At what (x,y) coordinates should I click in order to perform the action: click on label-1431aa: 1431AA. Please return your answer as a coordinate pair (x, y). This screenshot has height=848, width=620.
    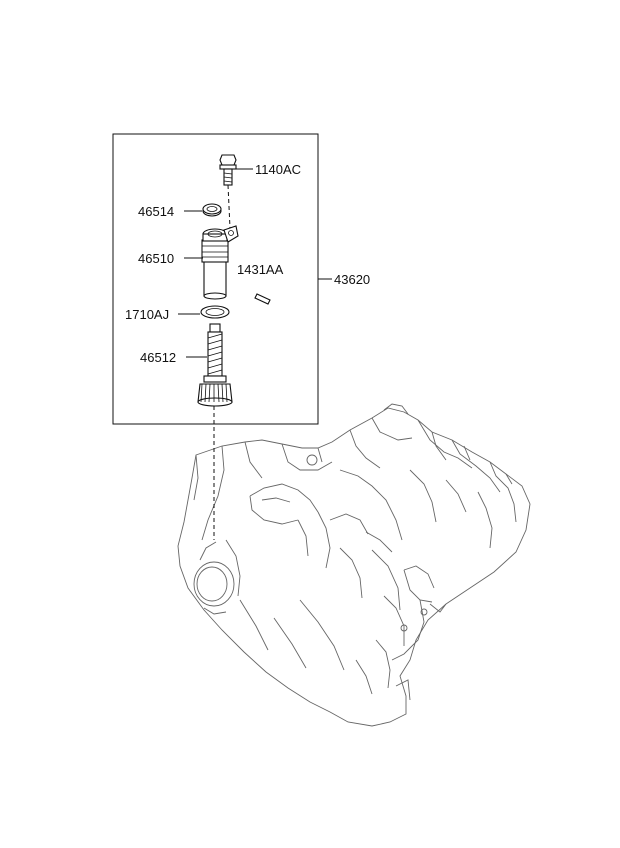
    Looking at the image, I should click on (260, 269).